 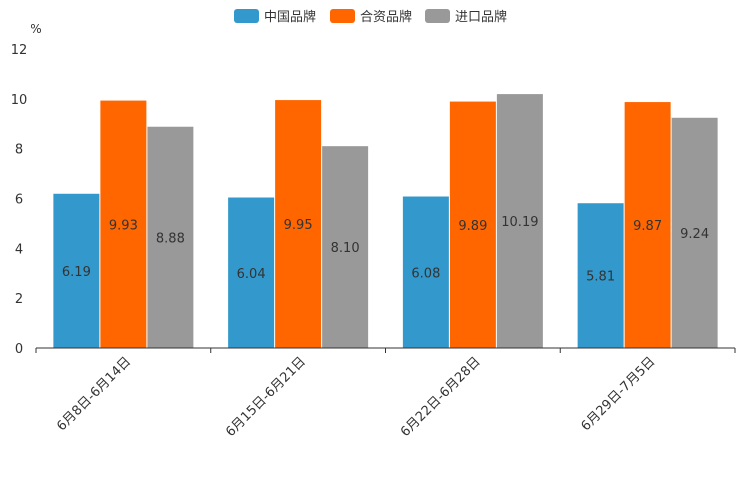 I want to click on bar-value-label: 6.04, so click(x=251, y=274).